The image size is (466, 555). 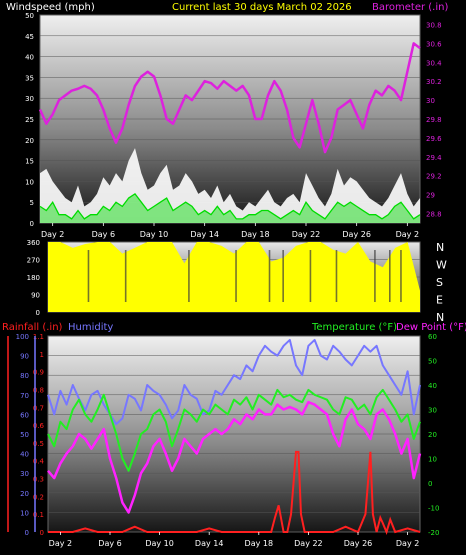 I want to click on compass-label: S, so click(x=439, y=282).